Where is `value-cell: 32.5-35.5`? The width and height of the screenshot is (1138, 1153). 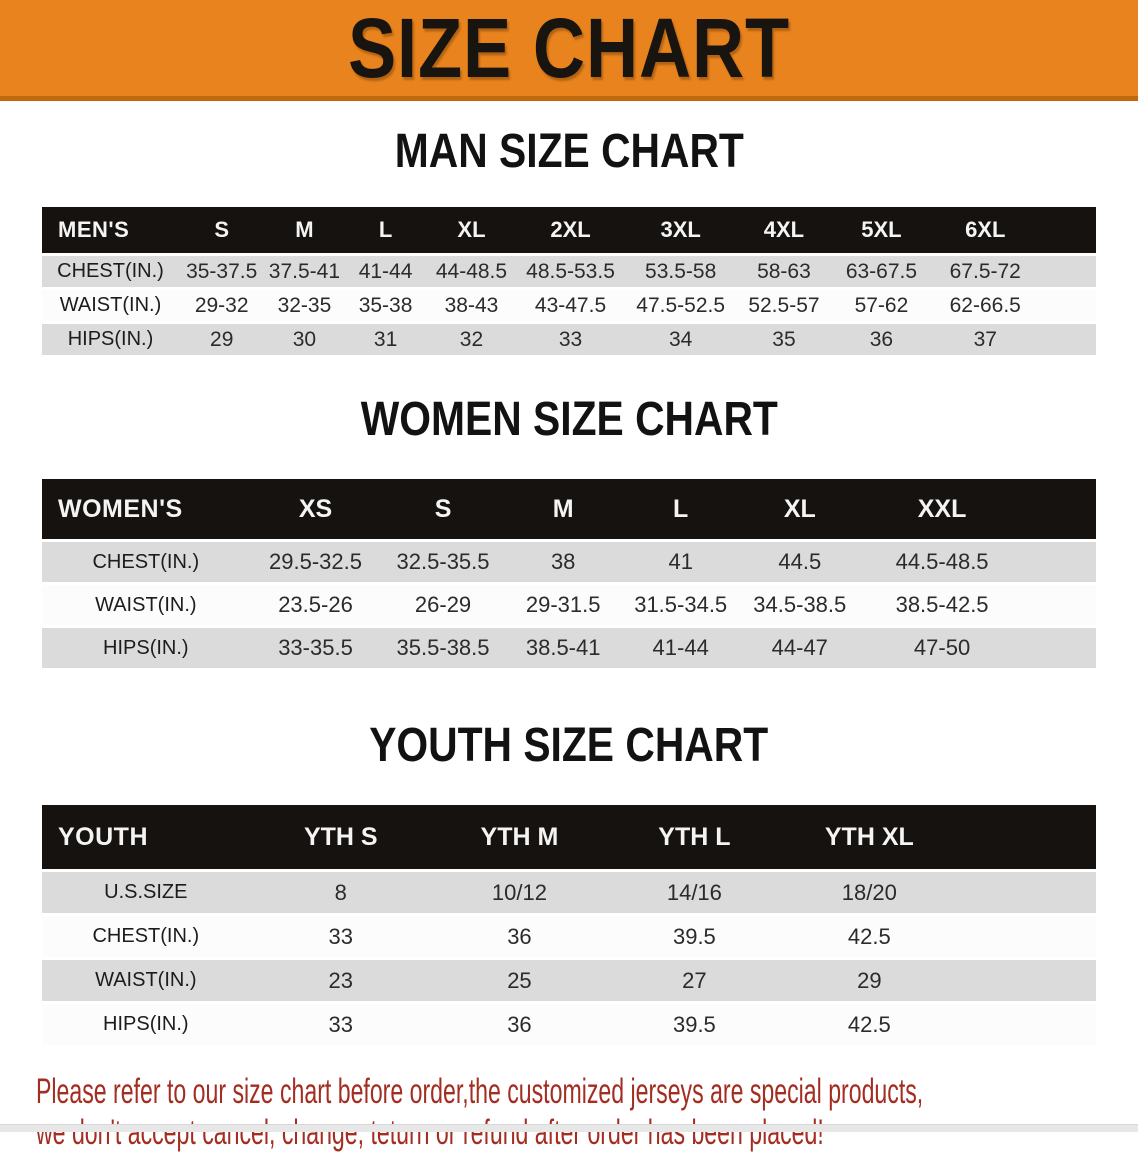
value-cell: 32.5-35.5 is located at coordinates (443, 561).